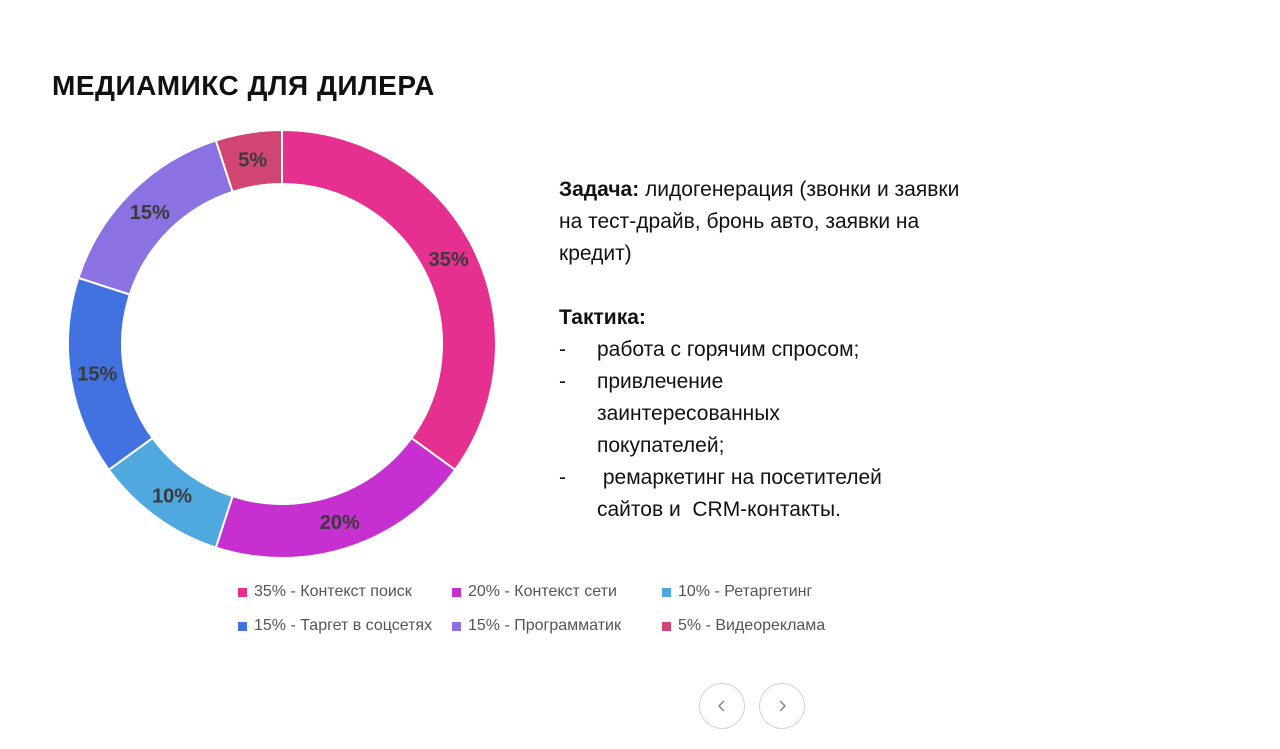 This screenshot has height=749, width=1280. What do you see at coordinates (243, 85) in the screenshot?
I see `slide-title: МЕДИАМИКС ДЛЯ ДИЛЕРА` at bounding box center [243, 85].